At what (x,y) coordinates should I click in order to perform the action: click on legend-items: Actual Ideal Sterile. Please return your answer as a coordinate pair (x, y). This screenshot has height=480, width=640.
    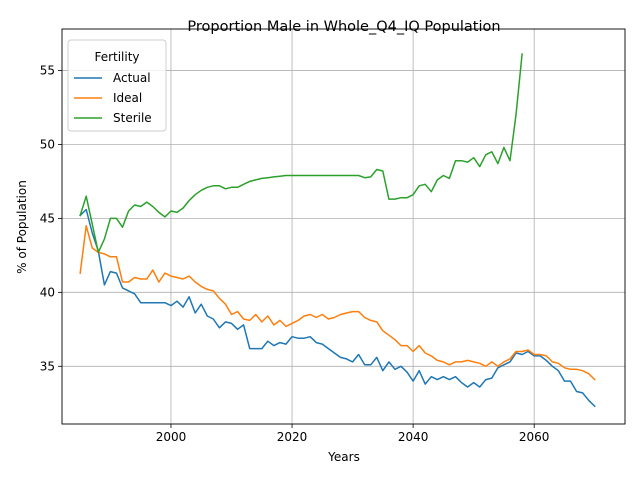
    Looking at the image, I should click on (113, 98).